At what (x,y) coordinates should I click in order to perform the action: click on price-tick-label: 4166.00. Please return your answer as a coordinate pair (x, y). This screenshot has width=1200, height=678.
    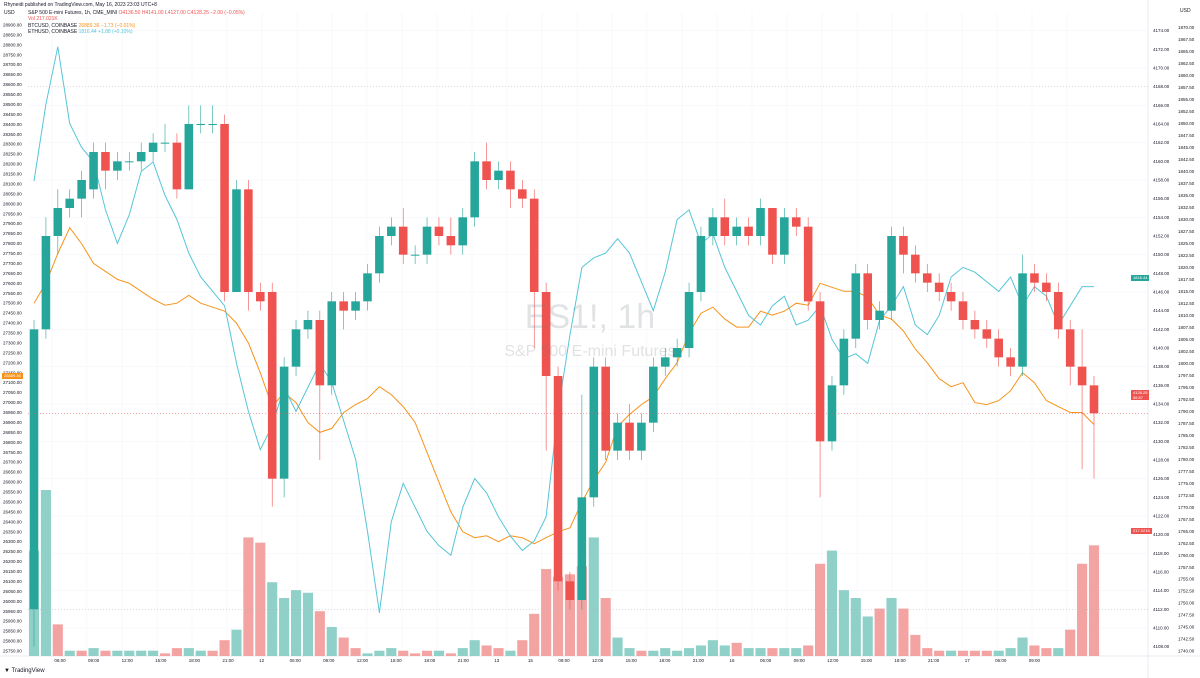
    Looking at the image, I should click on (1161, 105).